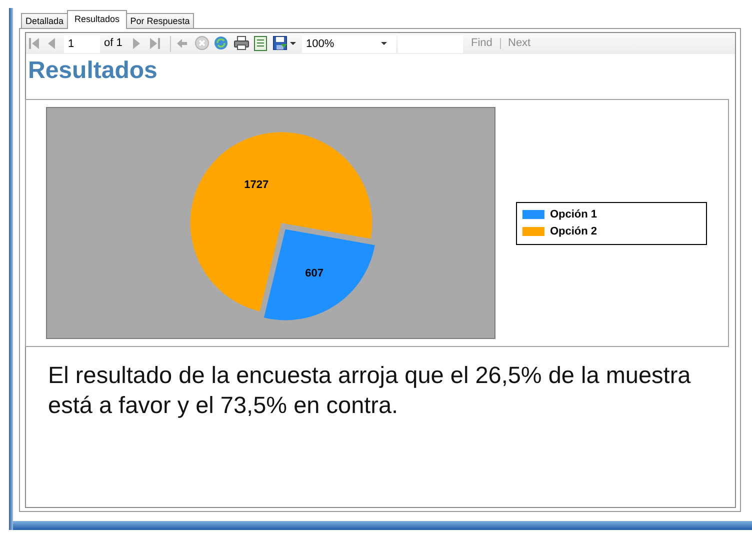 The image size is (752, 547). I want to click on legend-label: Opción 1, so click(573, 214).